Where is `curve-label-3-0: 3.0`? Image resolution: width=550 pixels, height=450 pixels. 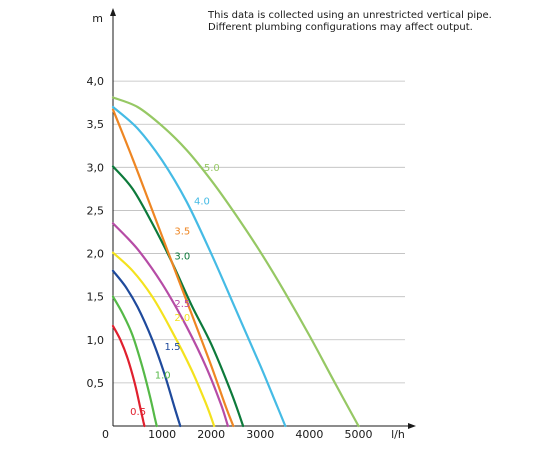 curve-label-3-0: 3.0 is located at coordinates (182, 257).